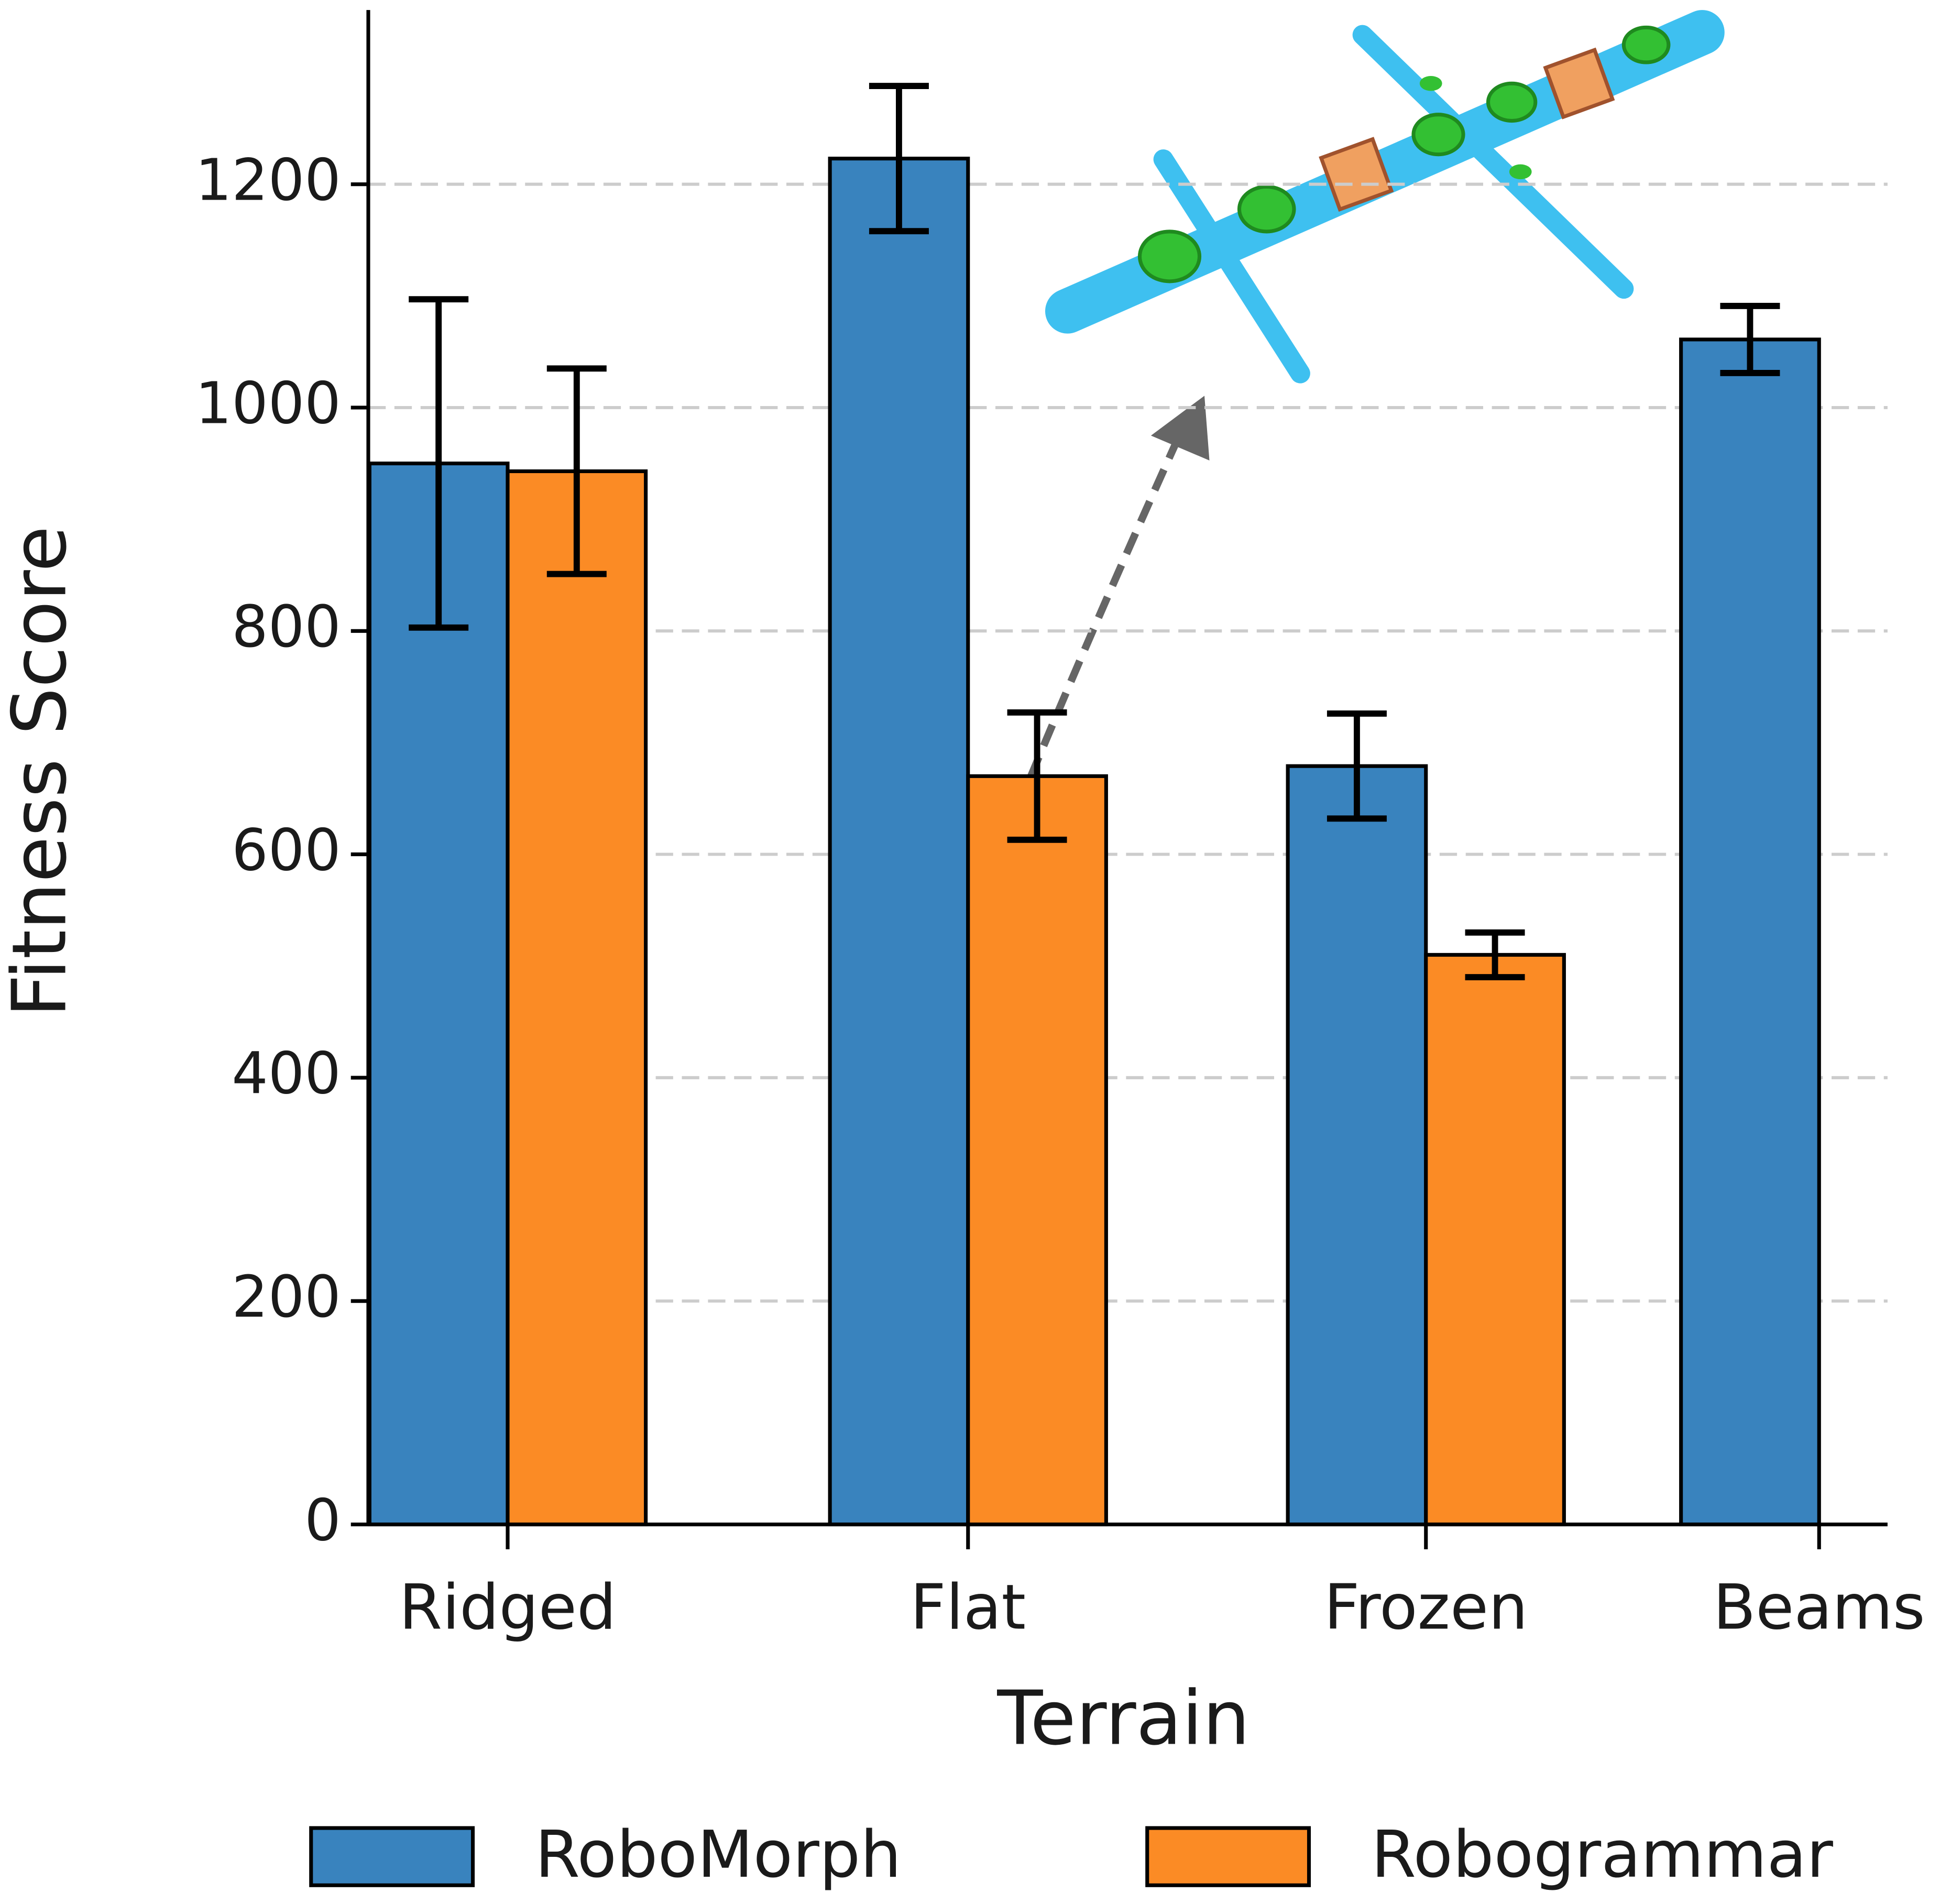 The height and width of the screenshot is (1904, 1951). Describe the element at coordinates (286, 627) in the screenshot. I see `y-tick-label: 800` at that location.